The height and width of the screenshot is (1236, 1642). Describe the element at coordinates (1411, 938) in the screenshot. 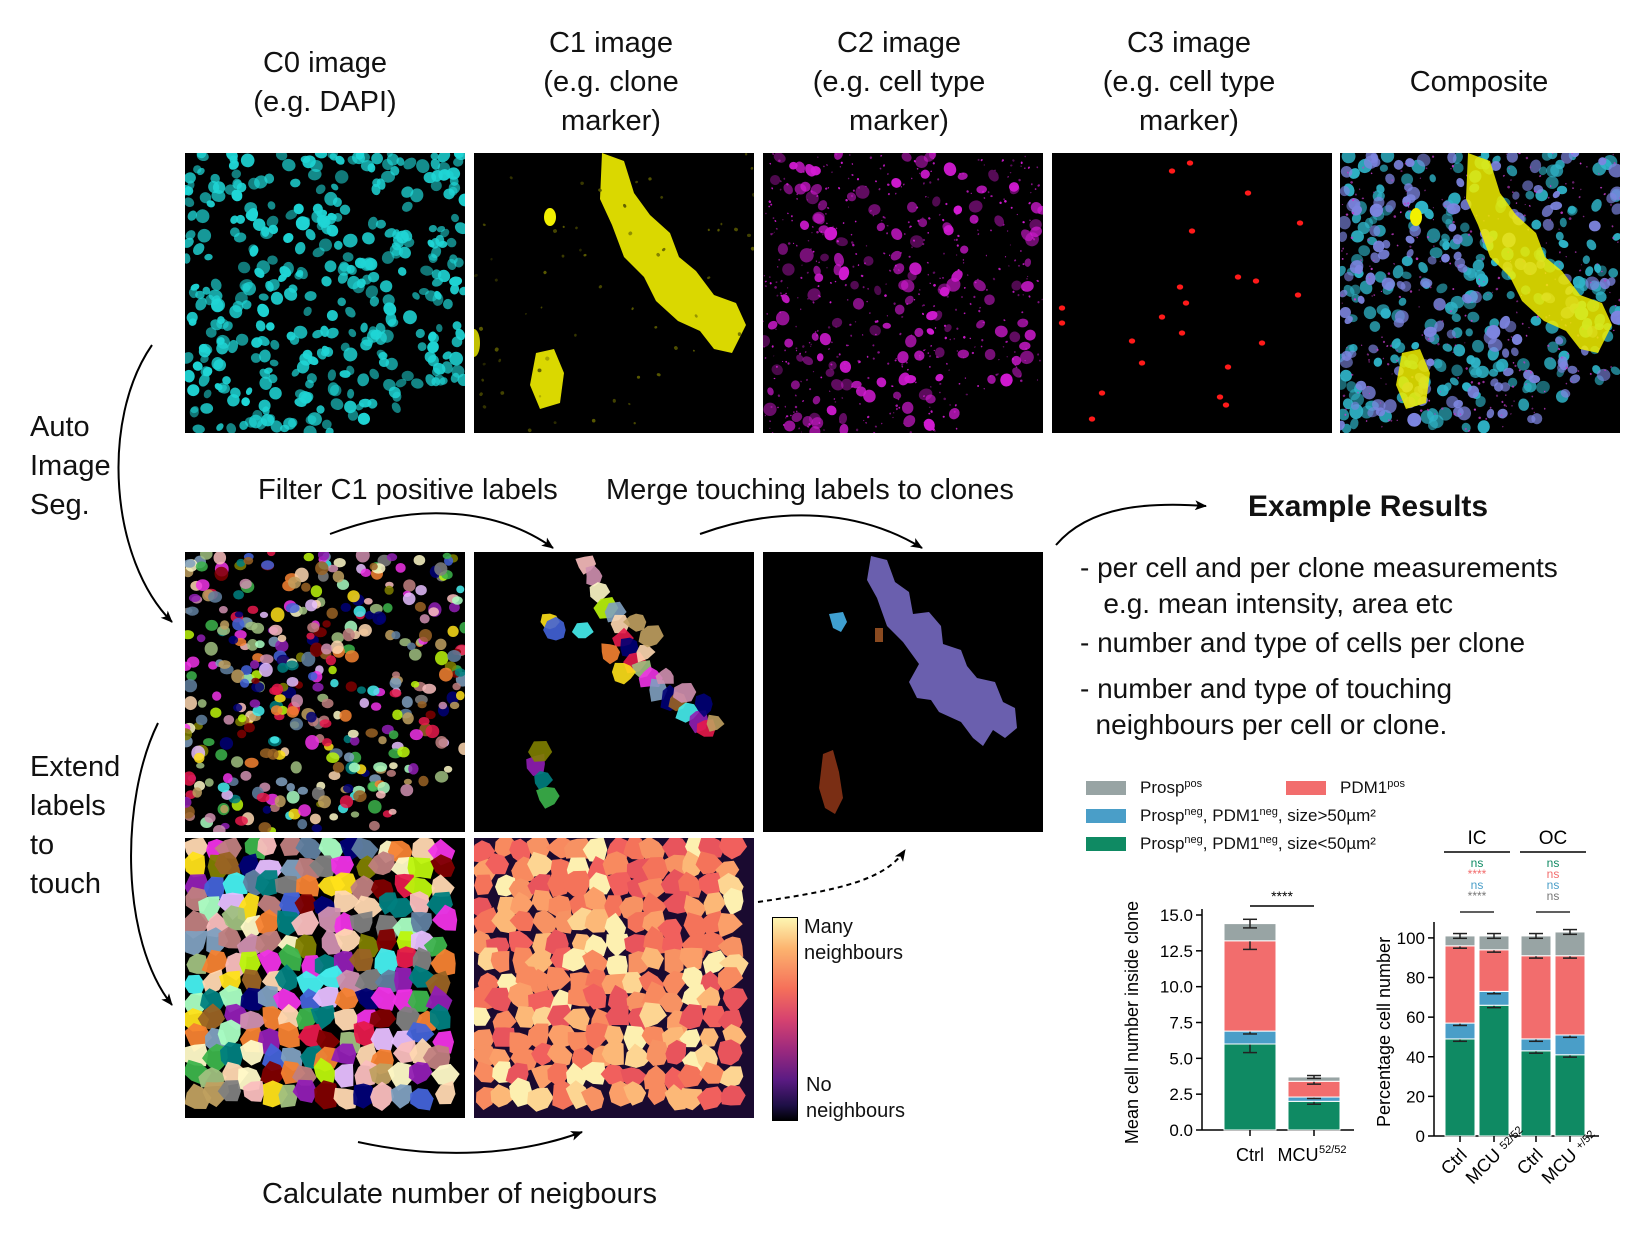

I see `y-tick-label: 100` at that location.